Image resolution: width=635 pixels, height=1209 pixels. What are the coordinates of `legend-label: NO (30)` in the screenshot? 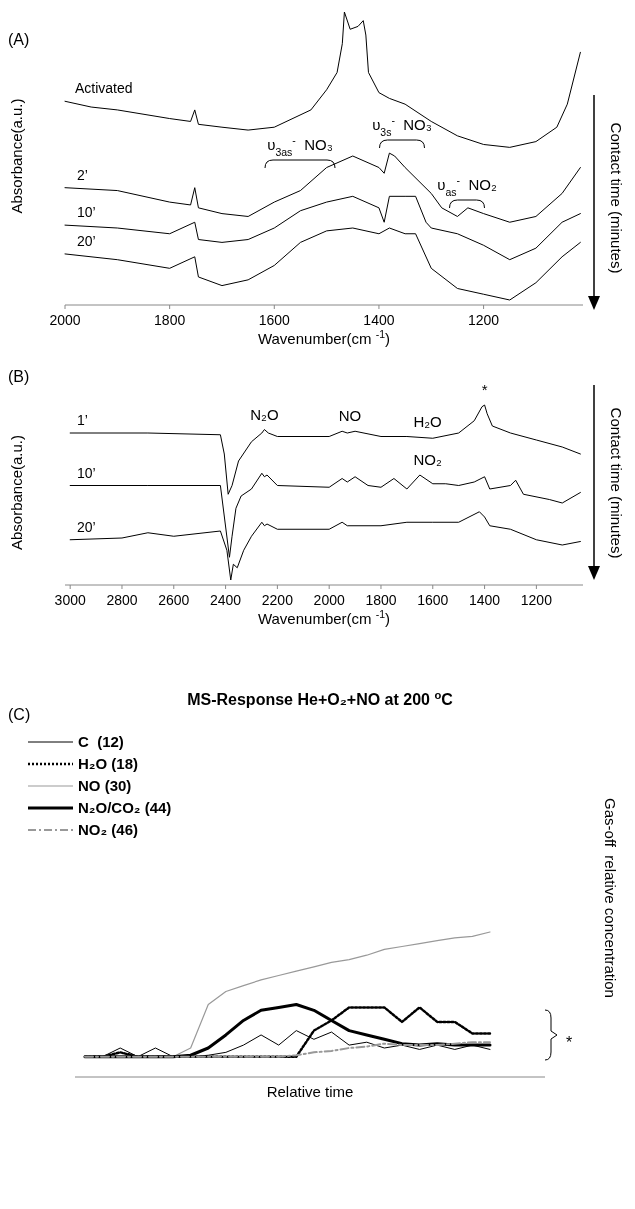 It's located at (105, 785).